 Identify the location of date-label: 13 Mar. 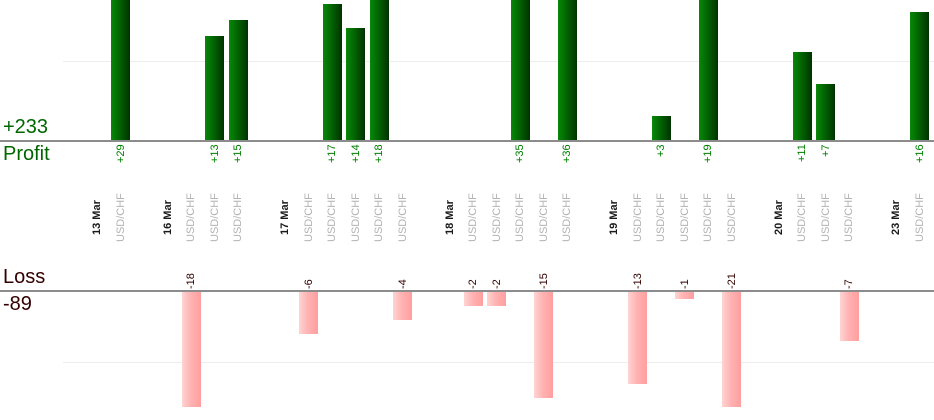
(97, 218).